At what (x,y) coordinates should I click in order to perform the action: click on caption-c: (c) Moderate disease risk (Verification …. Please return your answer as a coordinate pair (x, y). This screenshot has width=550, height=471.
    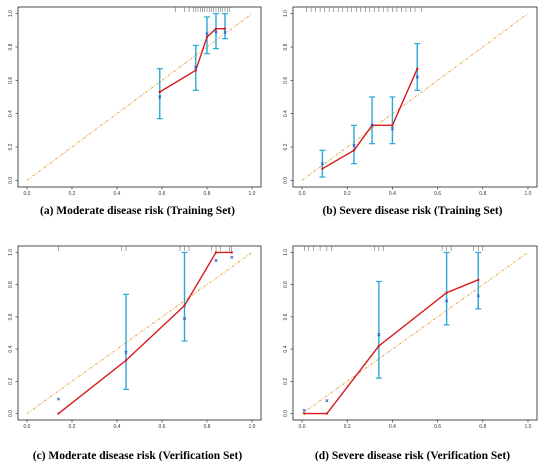
    Looking at the image, I should click on (137, 456).